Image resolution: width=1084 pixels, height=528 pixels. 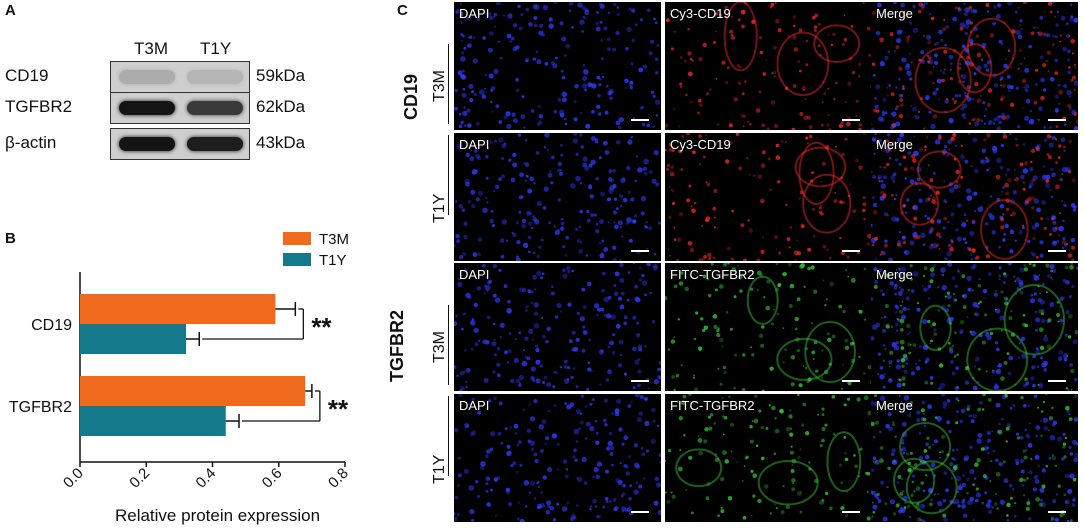 I want to click on x-tick-label: 0.8, so click(x=338, y=478).